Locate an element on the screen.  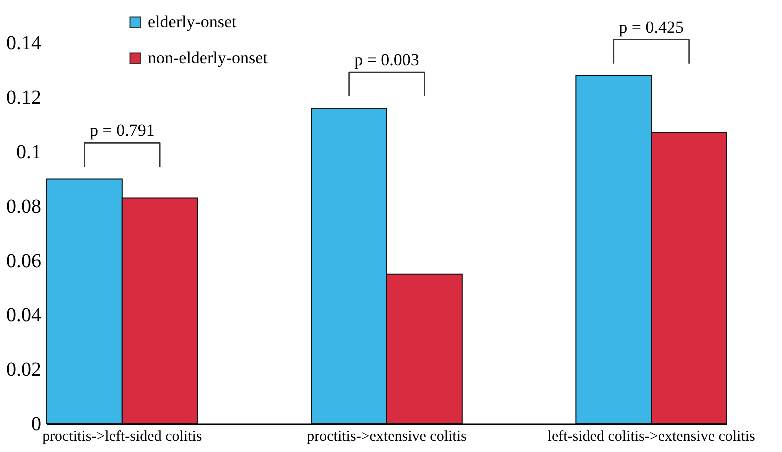
y-tick-label: 0.04 is located at coordinates (24, 315).